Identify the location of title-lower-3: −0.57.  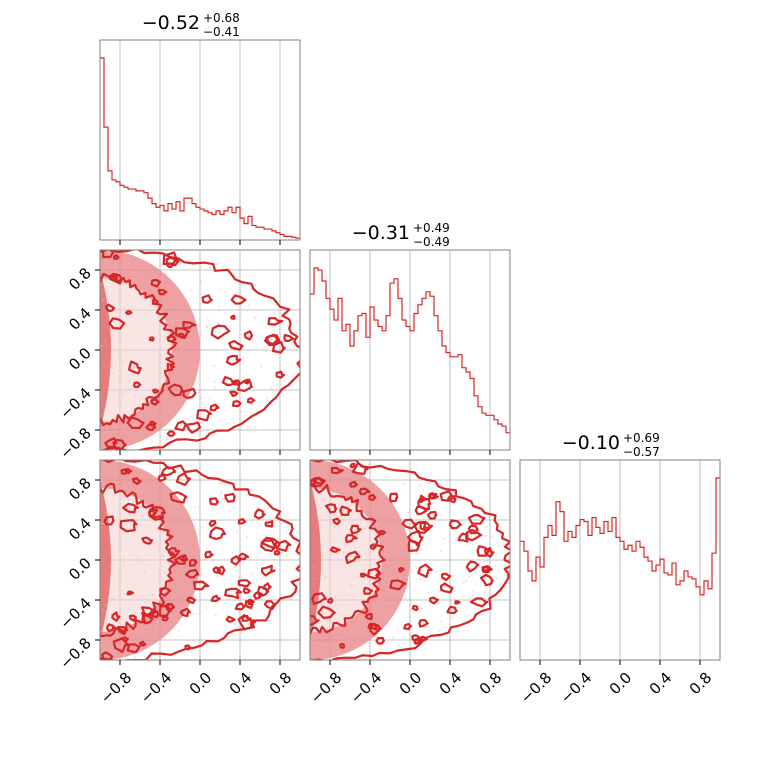
(641, 452).